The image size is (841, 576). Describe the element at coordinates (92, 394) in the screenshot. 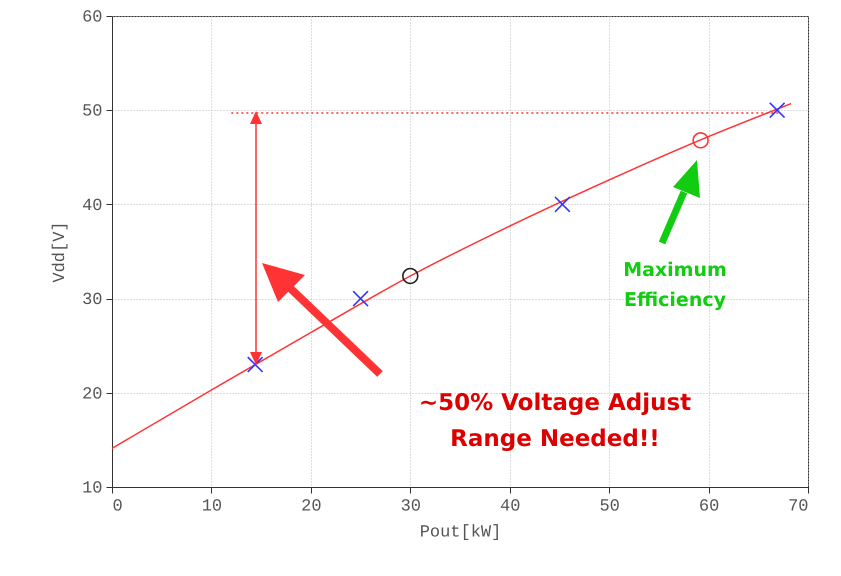

I see `y-tick-label: 20` at that location.